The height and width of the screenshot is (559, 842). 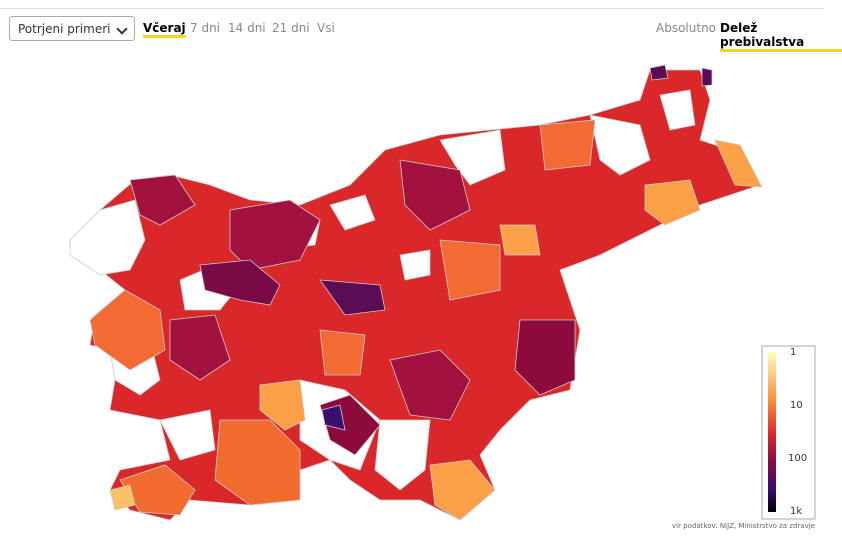 I want to click on tab: 7 dni, so click(x=205, y=28).